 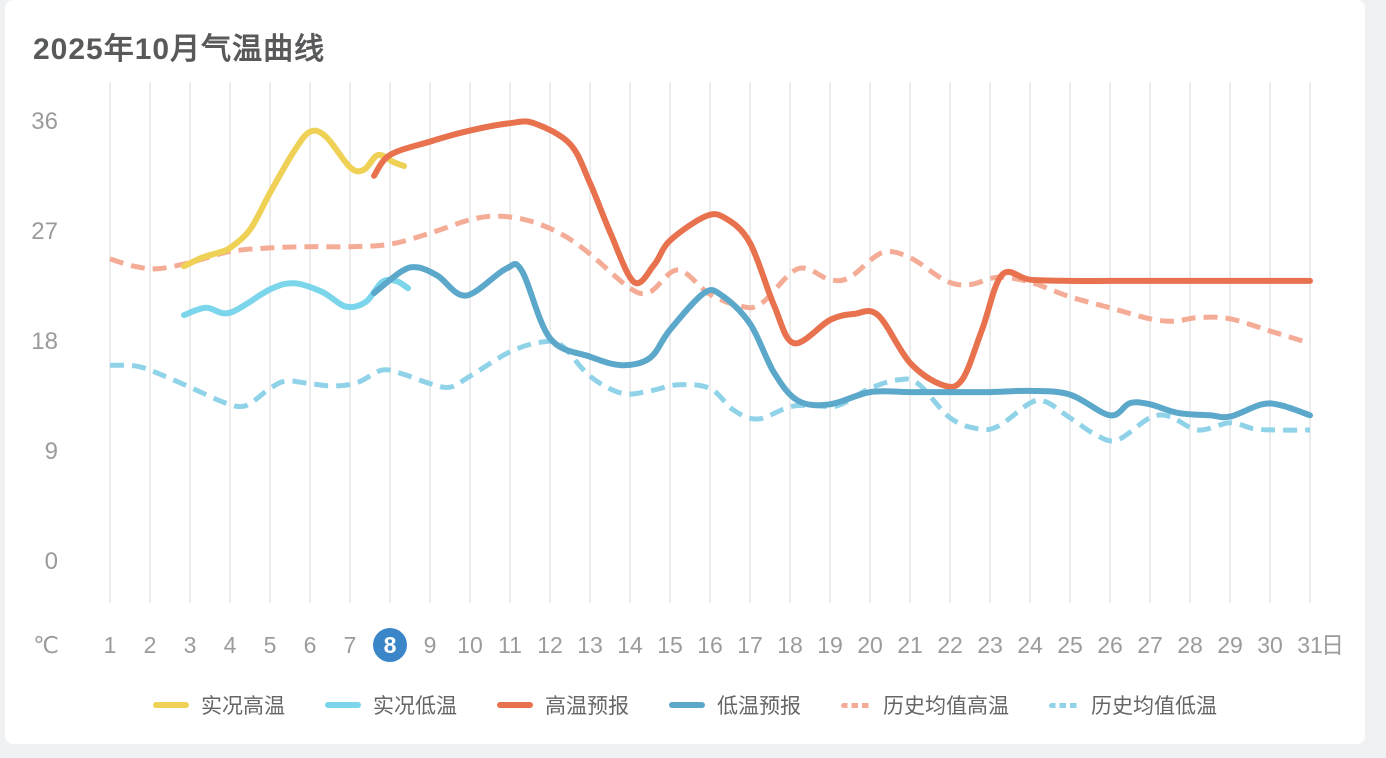 What do you see at coordinates (910, 645) in the screenshot?
I see `x-tick-21: 21` at bounding box center [910, 645].